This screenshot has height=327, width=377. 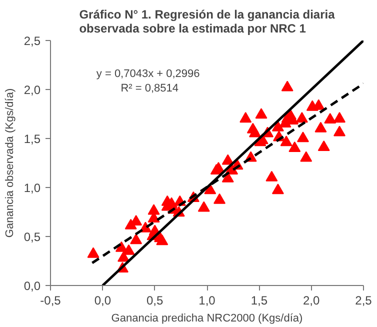 What do you see at coordinates (311, 301) in the screenshot?
I see `x-tick-label: 2,0` at bounding box center [311, 301].